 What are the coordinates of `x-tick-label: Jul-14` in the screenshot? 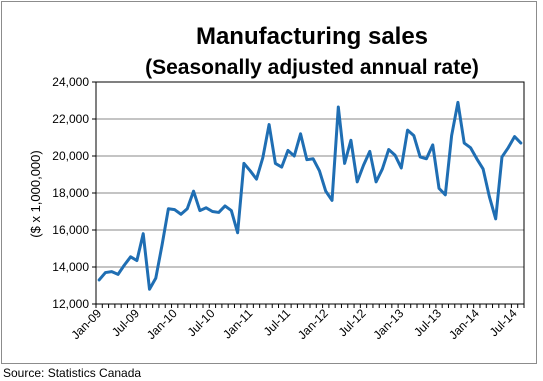 It's located at (503, 322).